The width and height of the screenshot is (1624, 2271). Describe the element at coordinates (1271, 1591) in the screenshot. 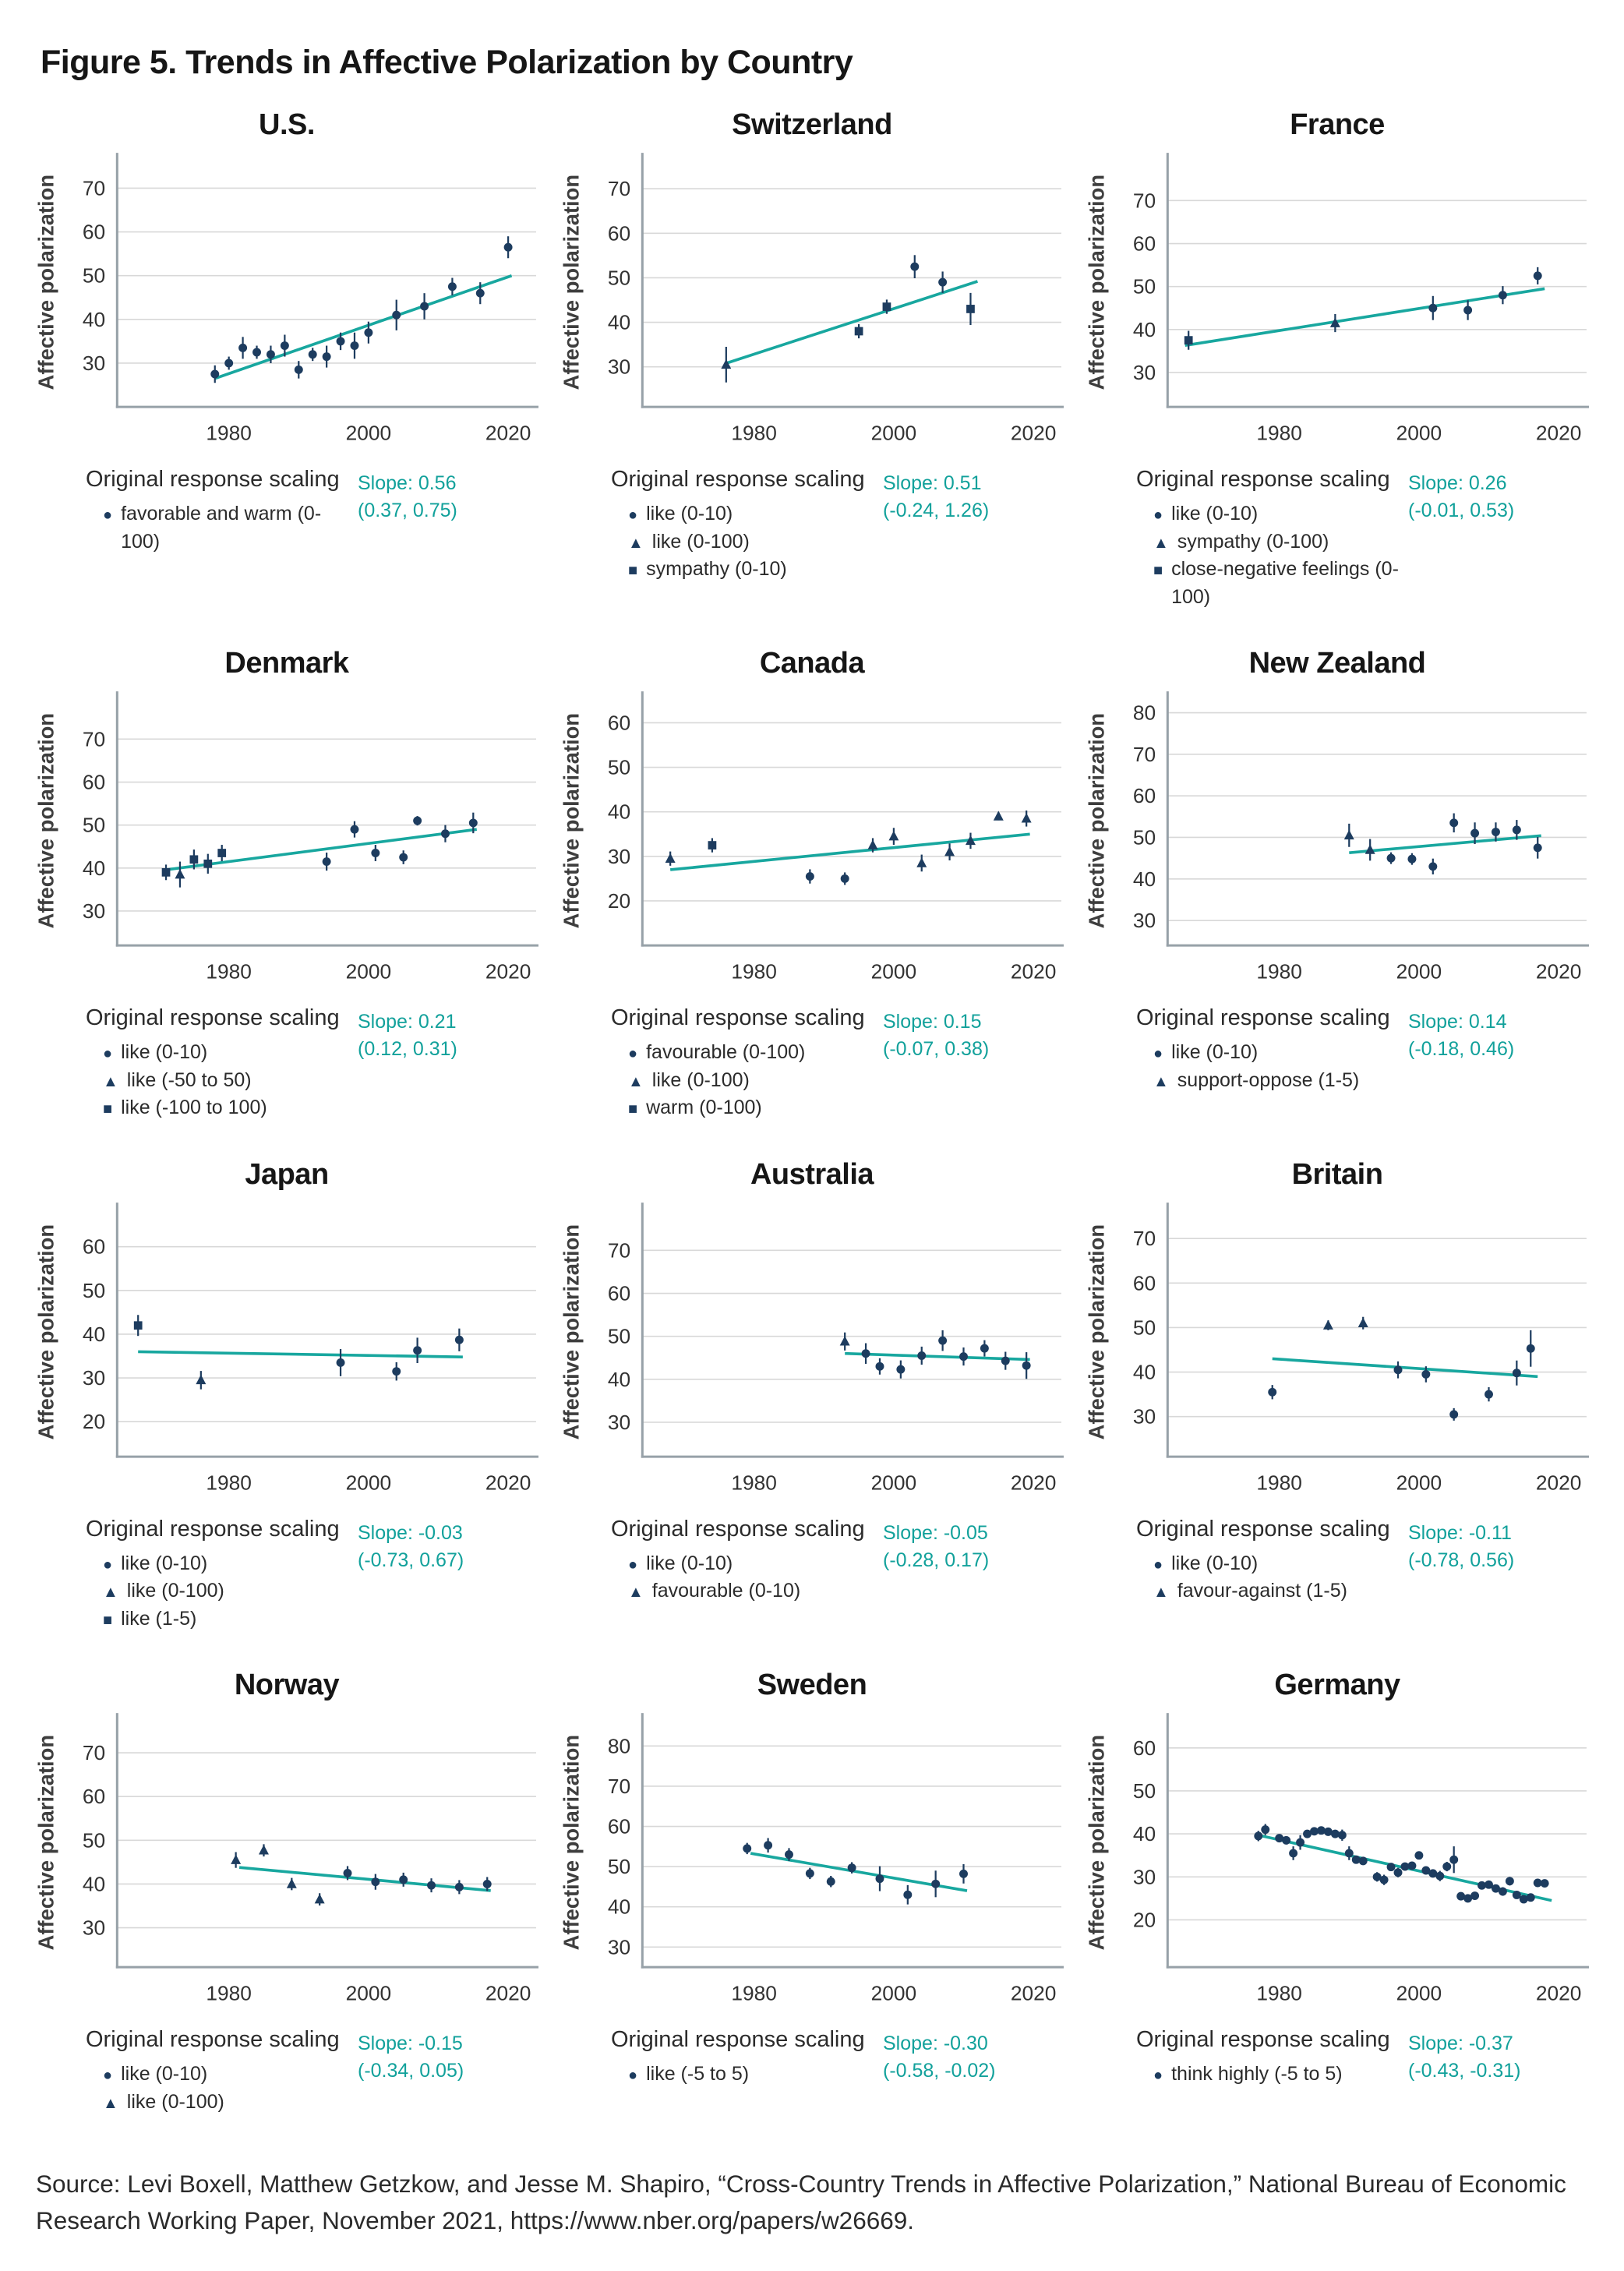

I see `legend-item: ▲ favour-against (1-5)` at that location.